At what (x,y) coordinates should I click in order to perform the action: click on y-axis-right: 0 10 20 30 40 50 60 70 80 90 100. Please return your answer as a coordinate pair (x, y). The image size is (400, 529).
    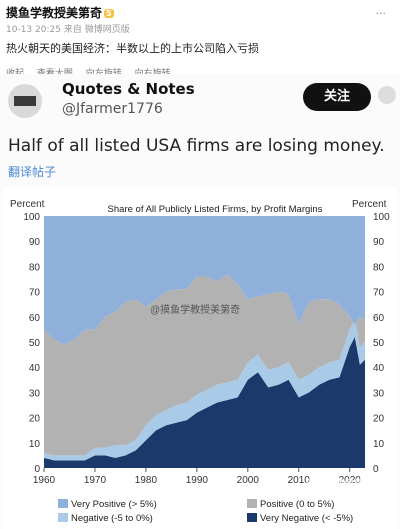
    Looking at the image, I should click on (381, 343).